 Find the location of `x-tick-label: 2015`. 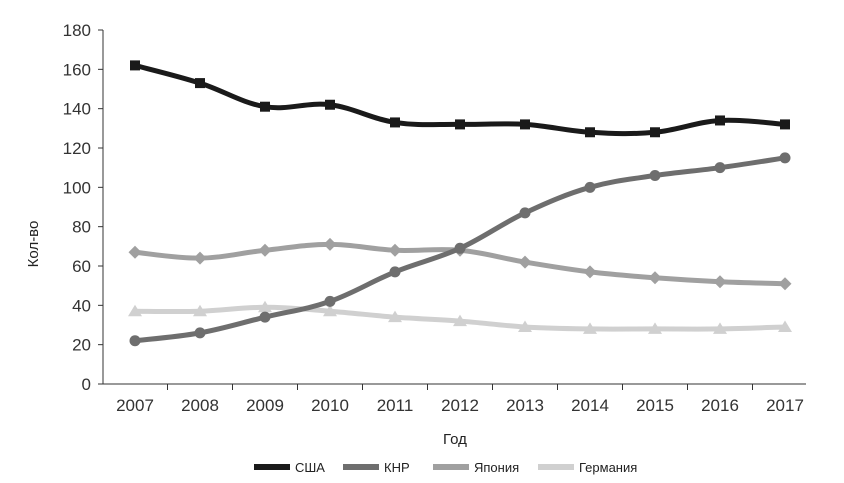

x-tick-label: 2015 is located at coordinates (655, 405).